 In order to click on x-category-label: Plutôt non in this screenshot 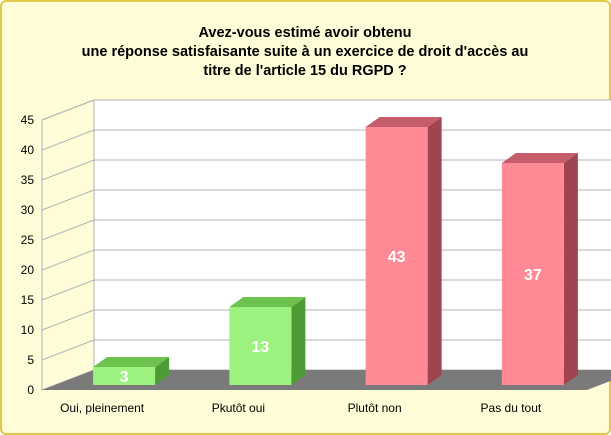, I will do `click(375, 408)`.